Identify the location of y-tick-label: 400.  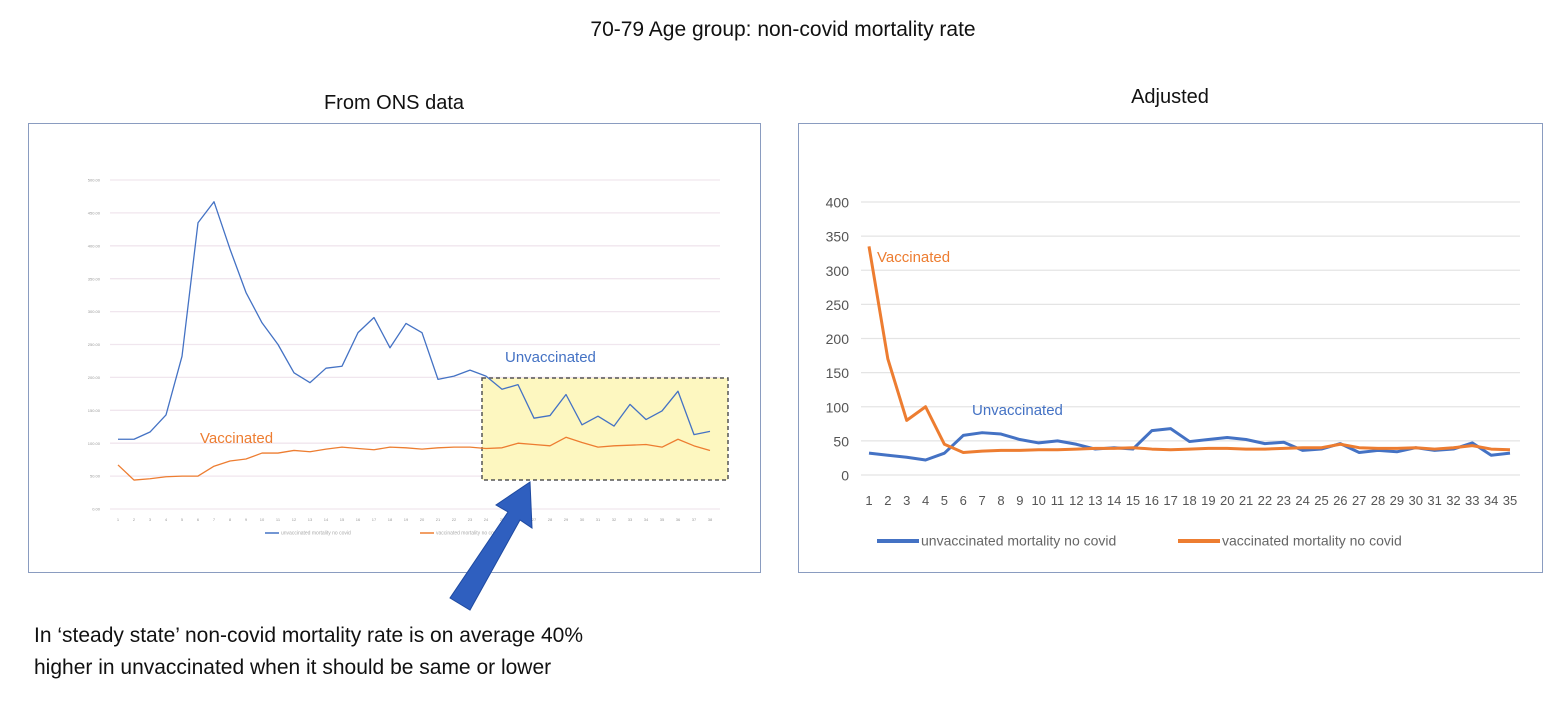
(838, 203).